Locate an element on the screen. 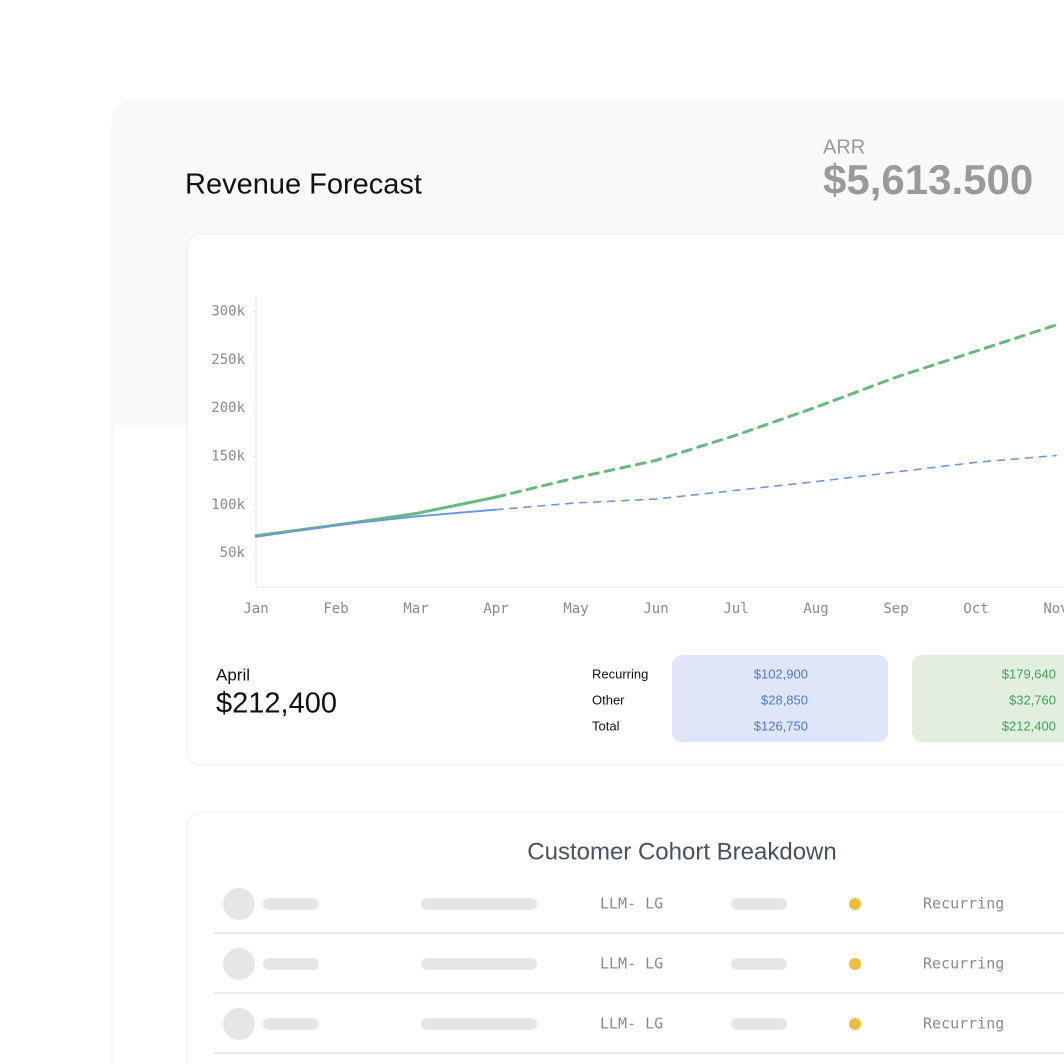 The width and height of the screenshot is (1064, 1064). green-value: $32,760 is located at coordinates (1032, 699).